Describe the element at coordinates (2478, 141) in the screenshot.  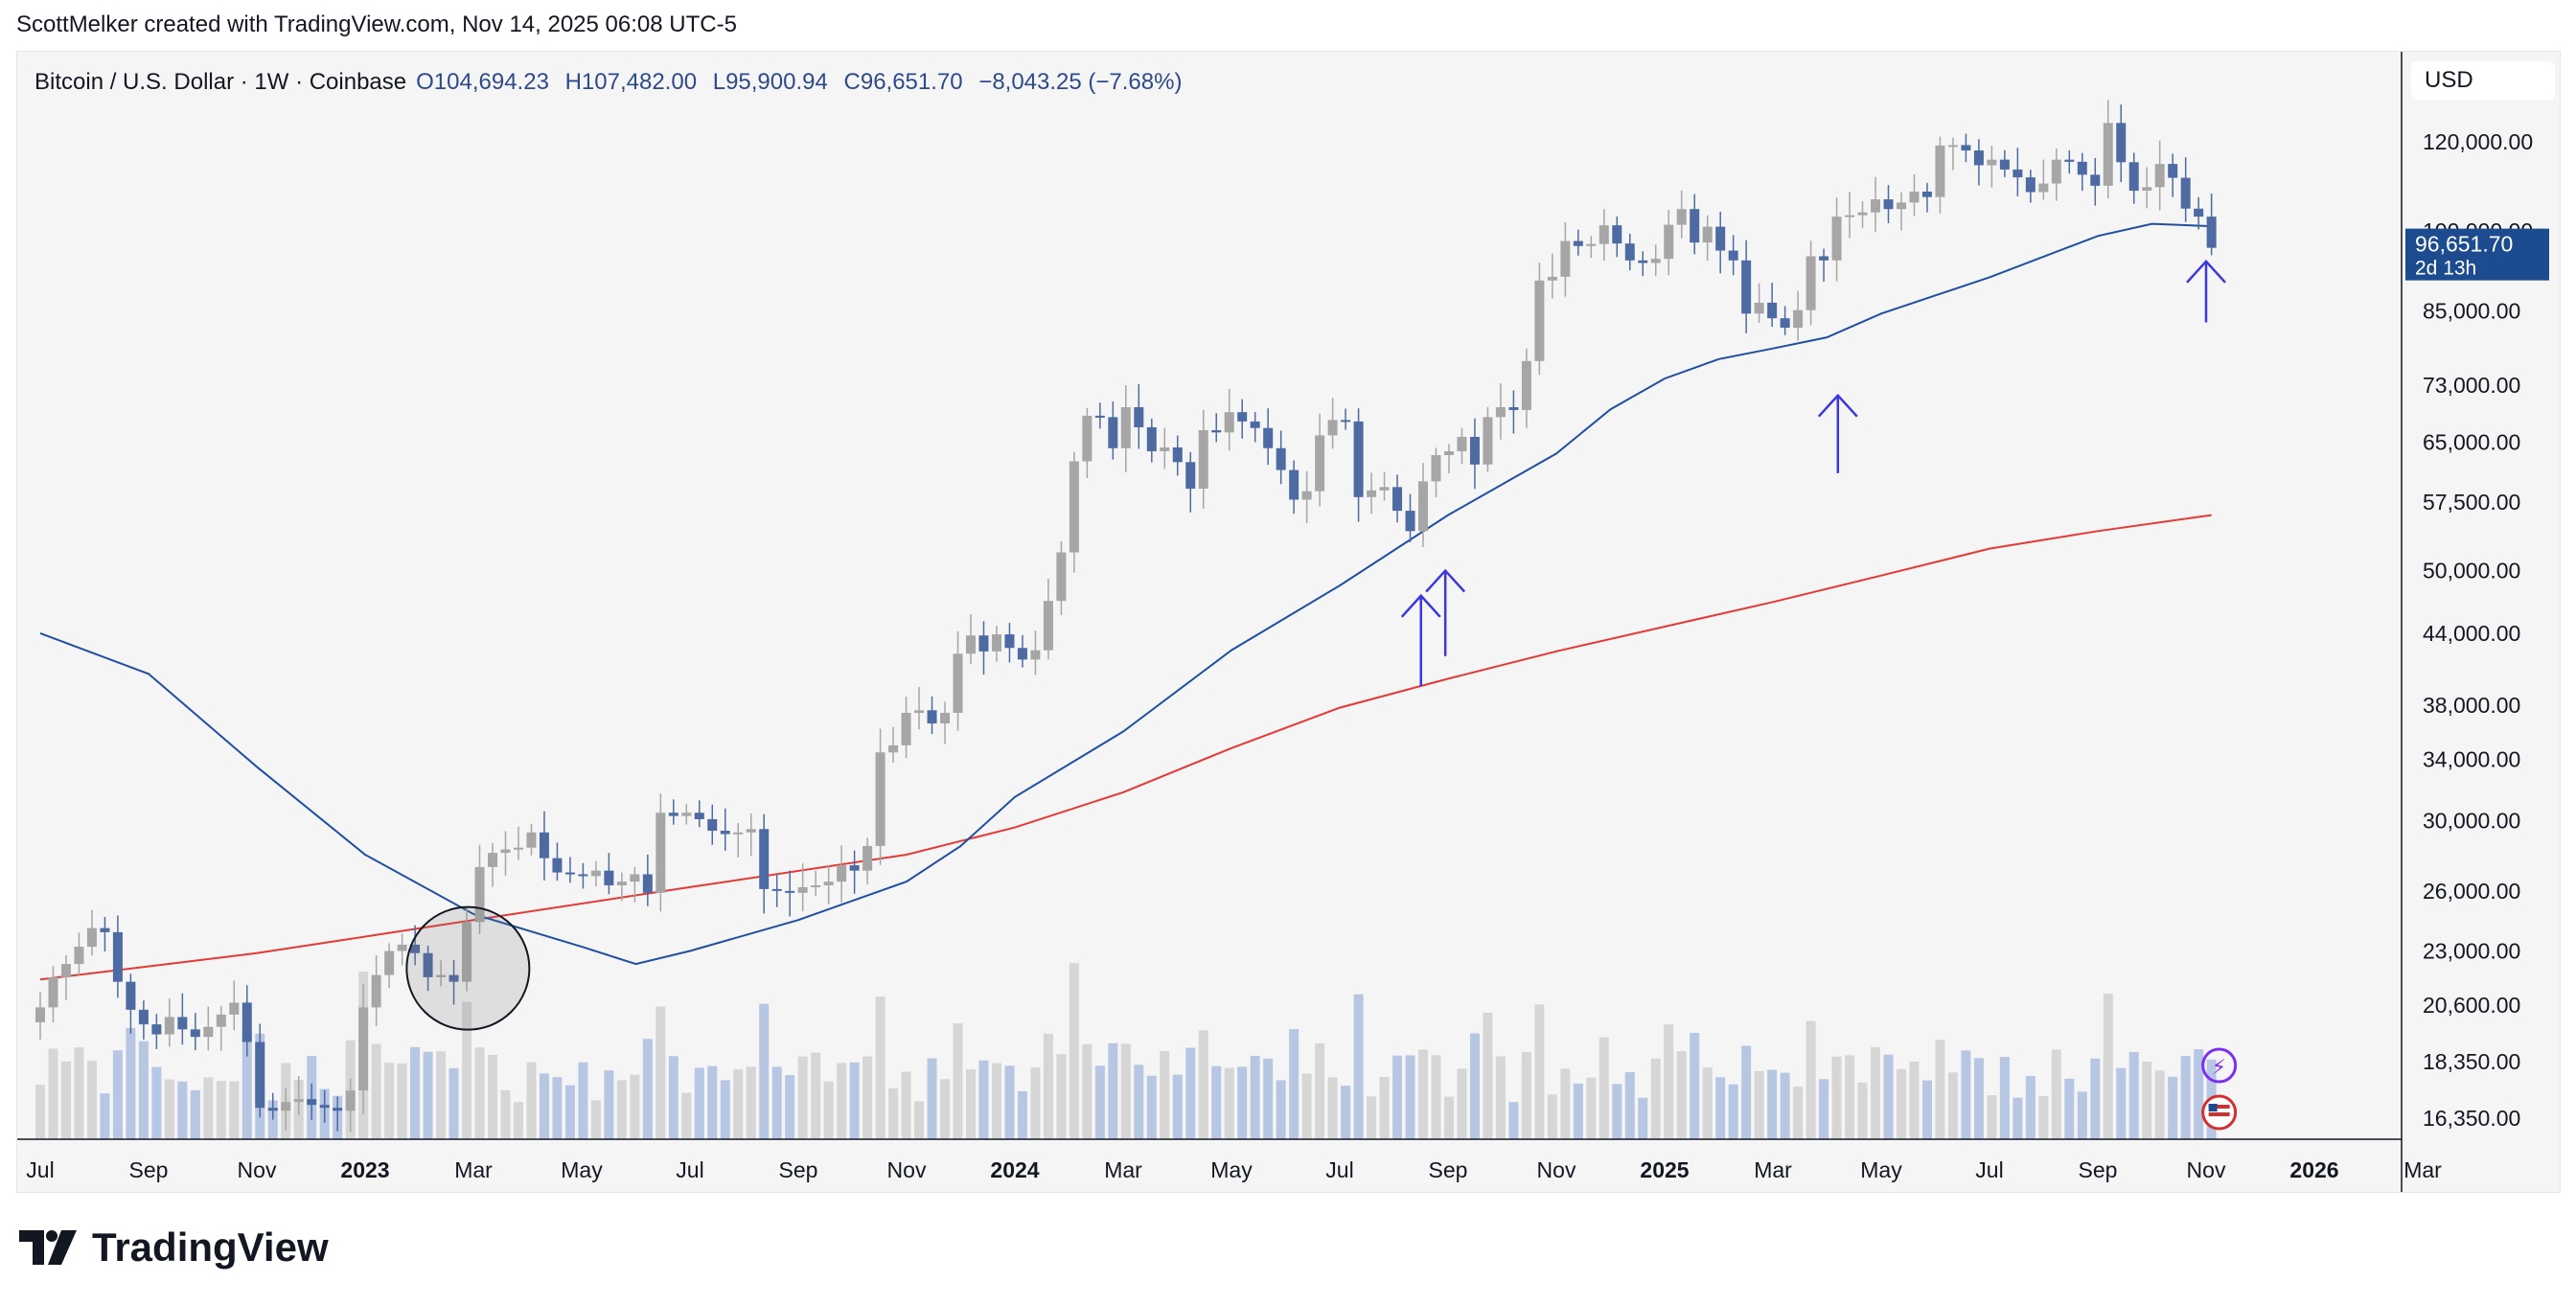
I see `price-tick-label: 120,000.00` at that location.